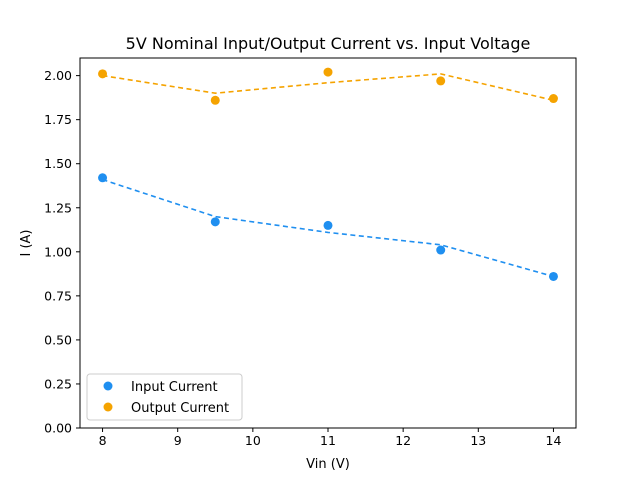 The height and width of the screenshot is (480, 640). I want to click on x-tick-label: 11, so click(328, 440).